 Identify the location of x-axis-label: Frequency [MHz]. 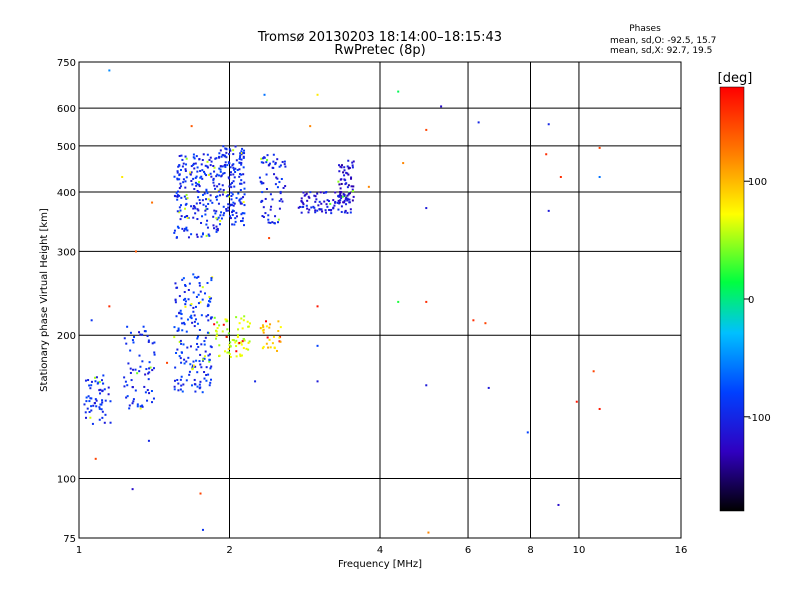
(380, 564).